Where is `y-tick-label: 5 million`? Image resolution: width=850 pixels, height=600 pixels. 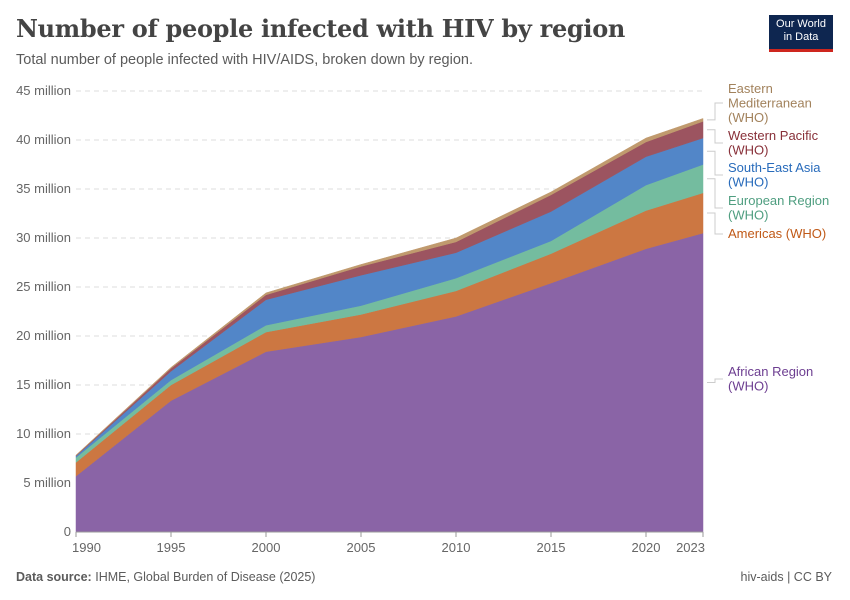 y-tick-label: 5 million is located at coordinates (47, 482).